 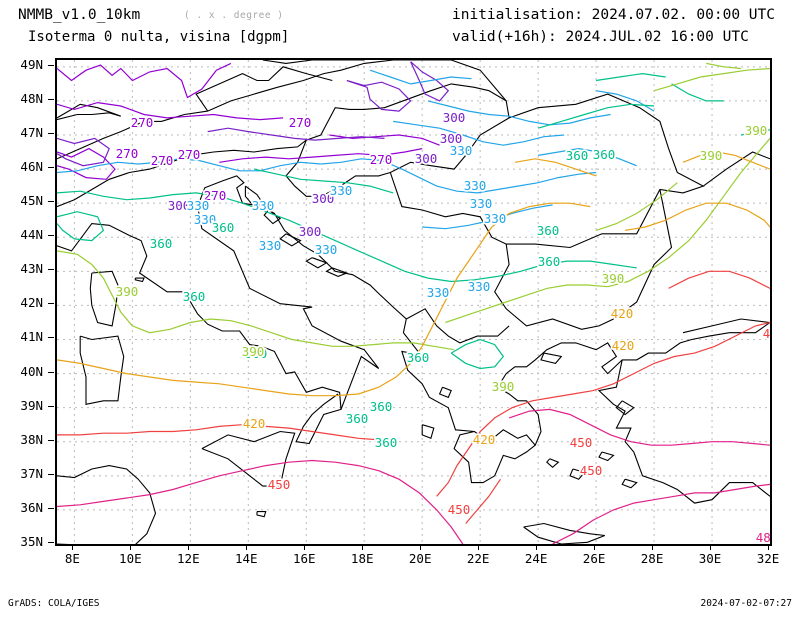 I want to click on x-axis-label: 20E, so click(x=420, y=558).